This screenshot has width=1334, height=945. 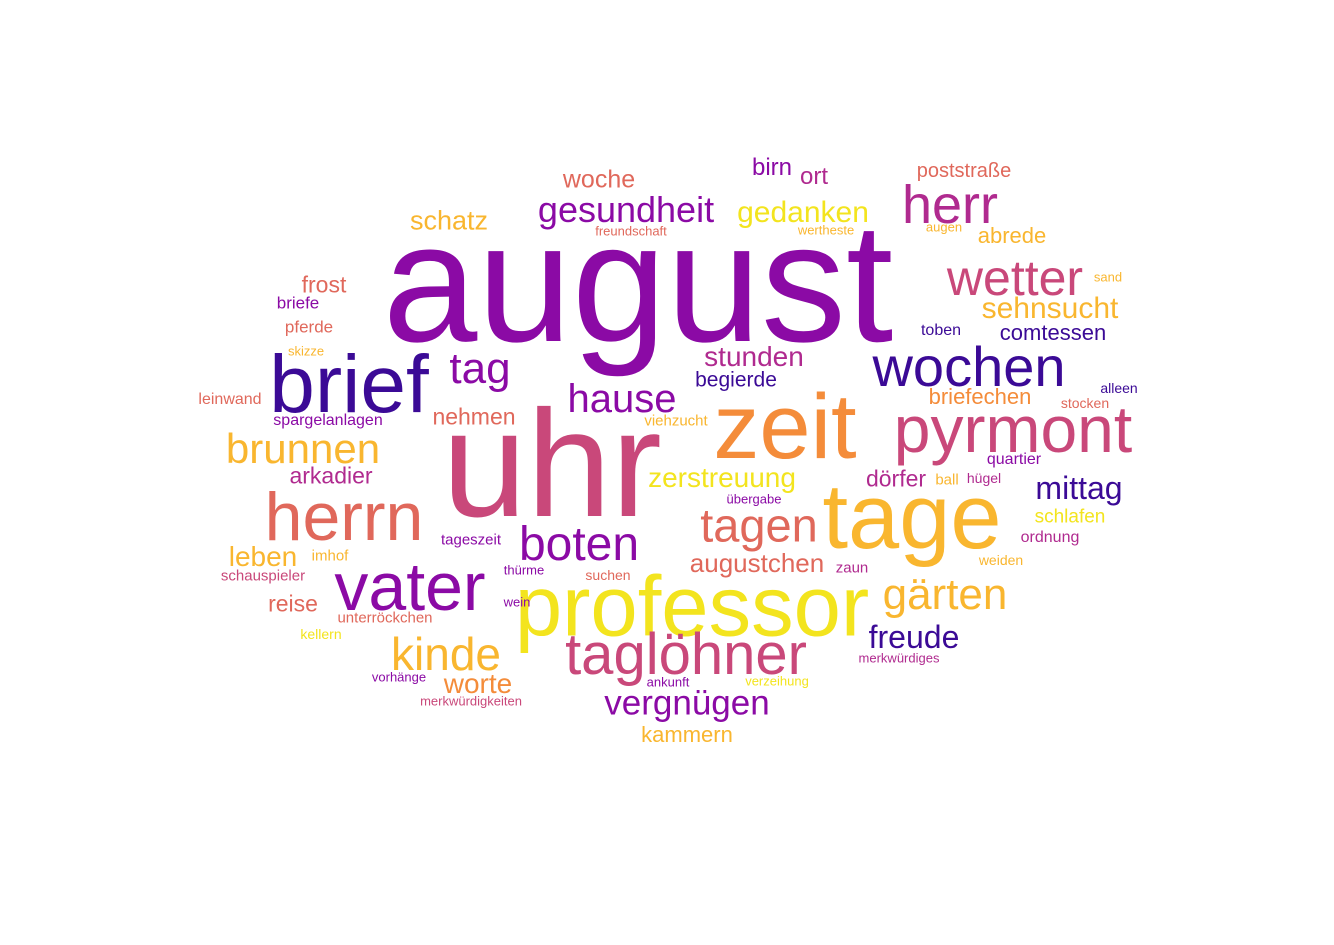 What do you see at coordinates (446, 654) in the screenshot?
I see `word-kinde: kinde` at bounding box center [446, 654].